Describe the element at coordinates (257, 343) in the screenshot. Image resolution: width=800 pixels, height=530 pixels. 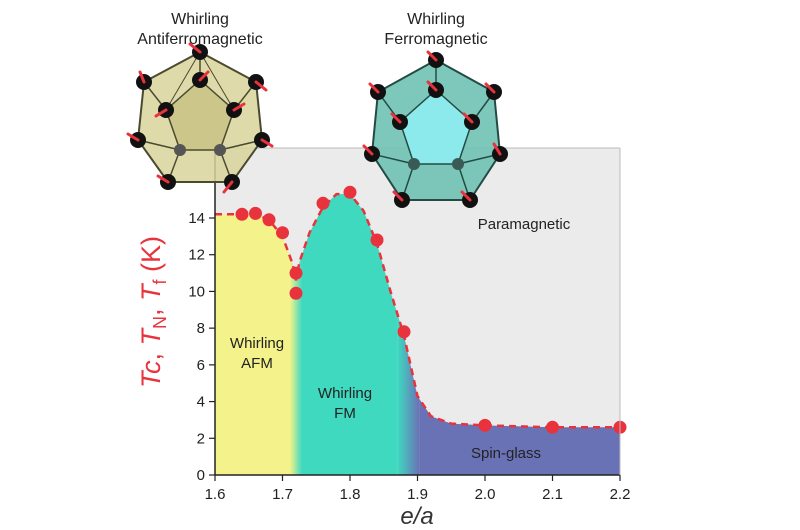
I see `label-whirling-afm-line1: Whirling` at that location.